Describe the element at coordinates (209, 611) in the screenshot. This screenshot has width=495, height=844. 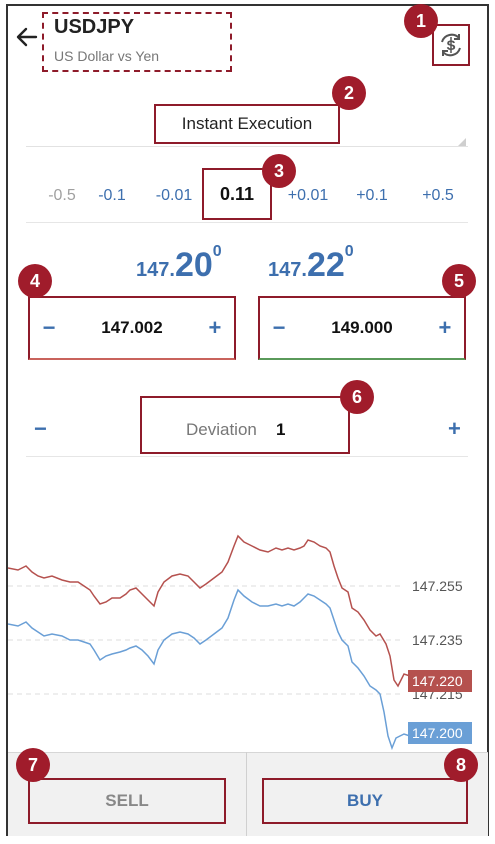
I see `ask-line-series` at that location.